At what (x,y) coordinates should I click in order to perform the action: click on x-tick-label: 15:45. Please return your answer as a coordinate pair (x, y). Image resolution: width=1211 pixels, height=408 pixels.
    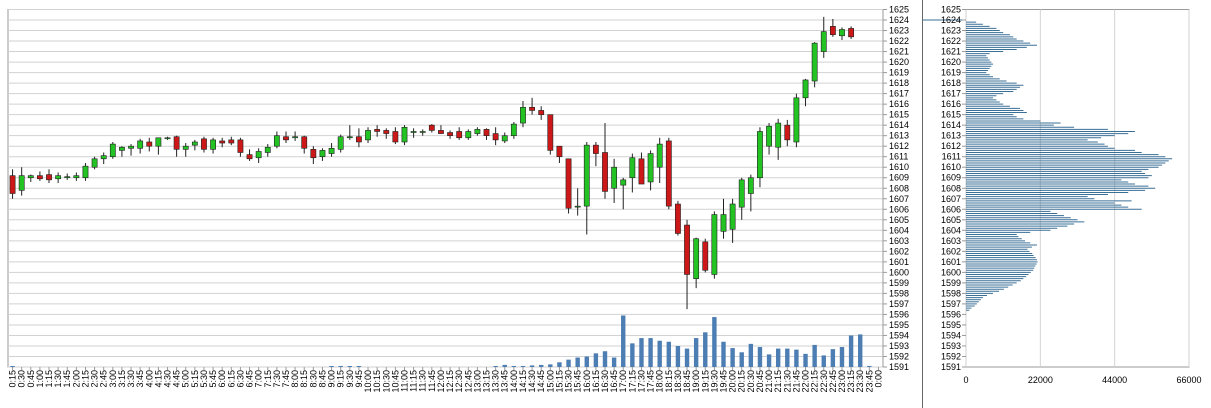
    Looking at the image, I should click on (578, 381).